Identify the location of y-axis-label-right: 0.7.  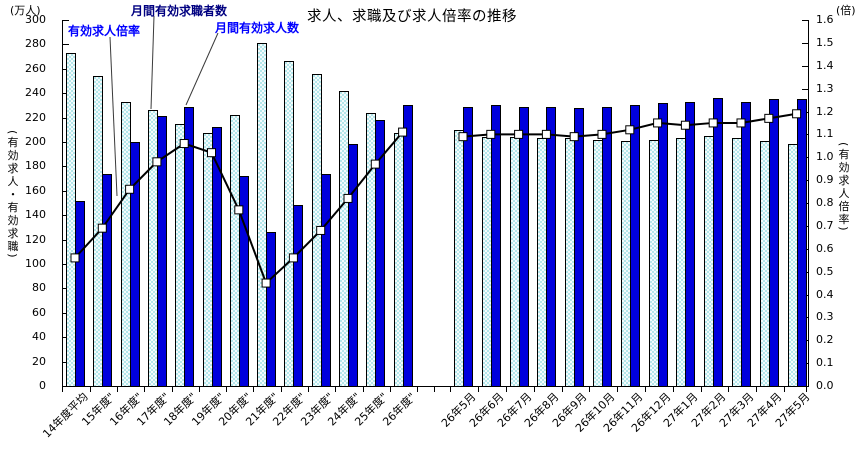
(825, 225).